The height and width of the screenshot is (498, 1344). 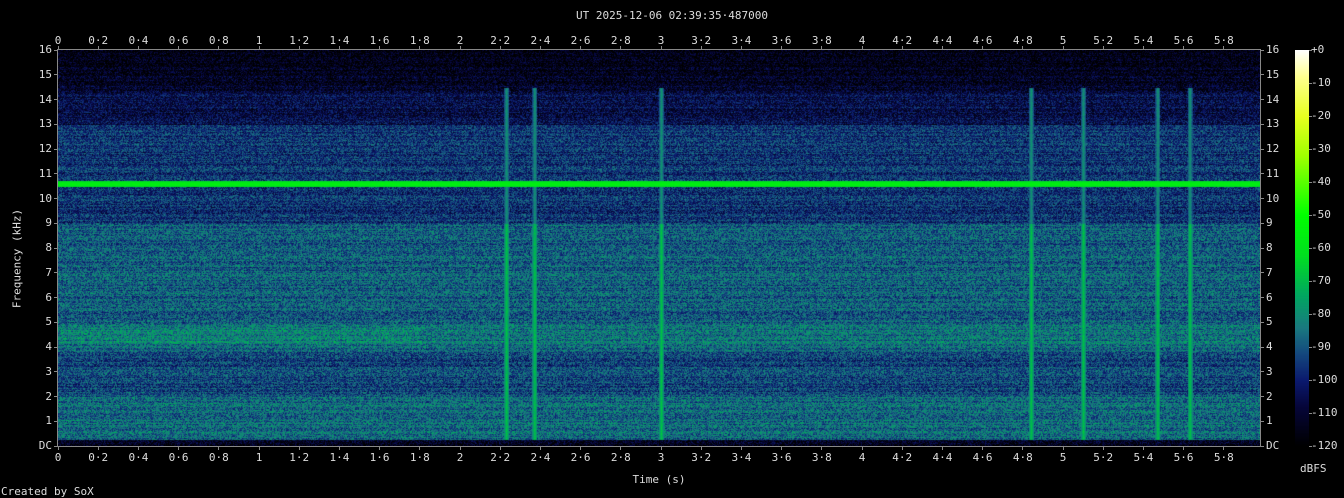 What do you see at coordinates (942, 457) in the screenshot?
I see `x-tick-label-bottom: 4·4` at bounding box center [942, 457].